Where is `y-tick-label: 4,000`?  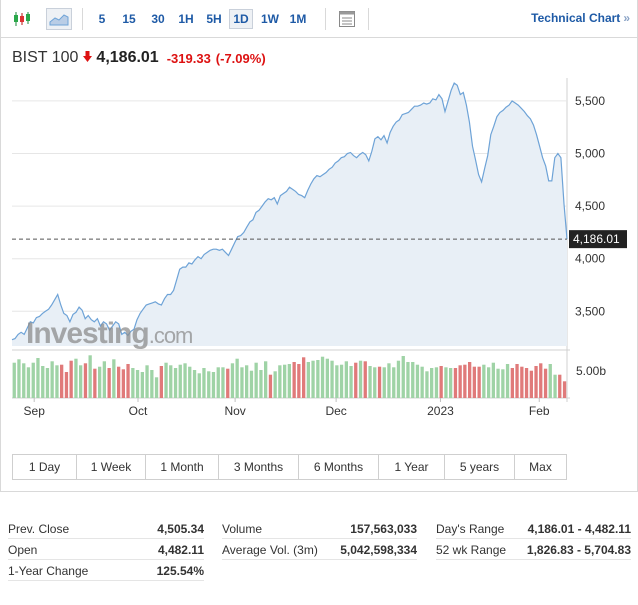
y-tick-label: 4,000 is located at coordinates (590, 259).